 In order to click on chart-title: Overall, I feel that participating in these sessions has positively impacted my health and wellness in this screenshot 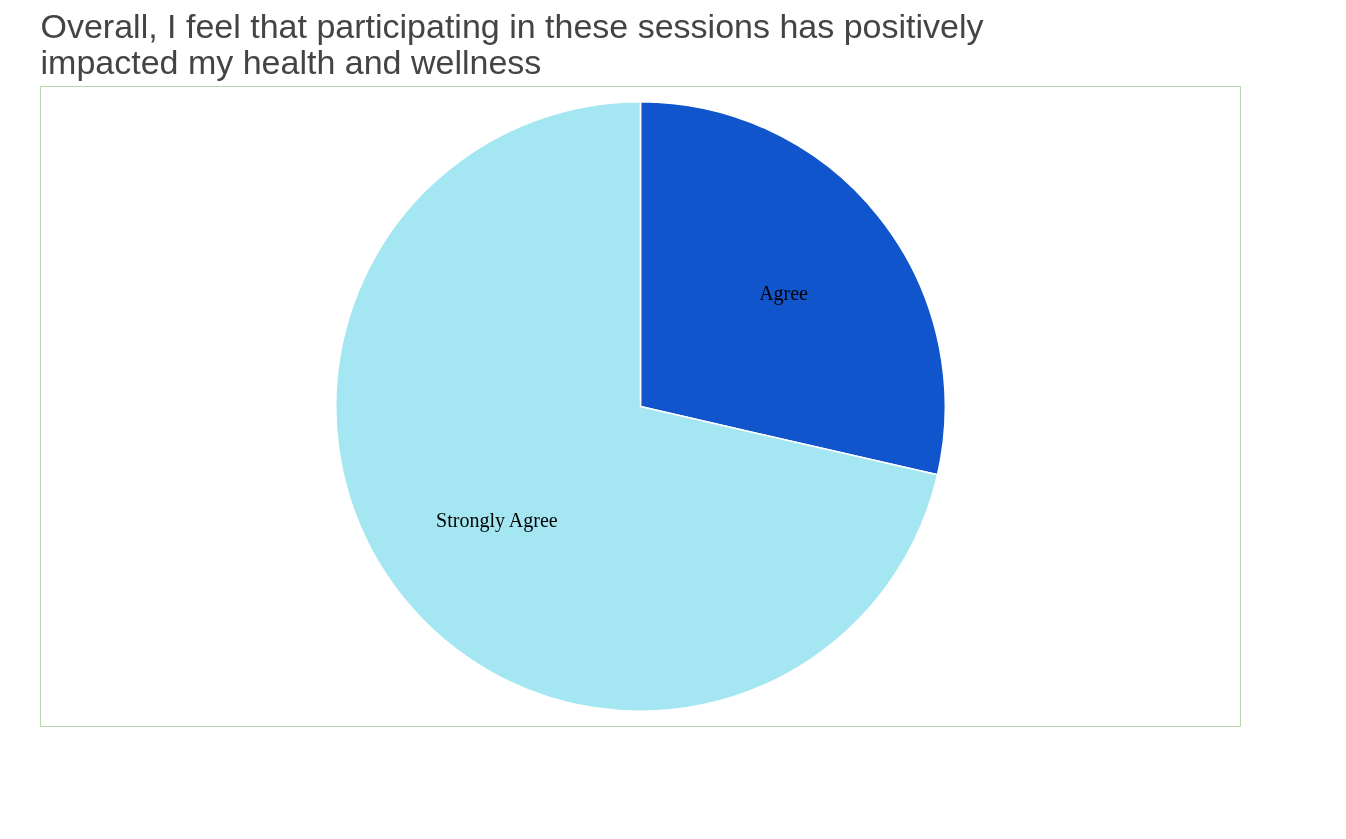, I will do `click(512, 44)`.